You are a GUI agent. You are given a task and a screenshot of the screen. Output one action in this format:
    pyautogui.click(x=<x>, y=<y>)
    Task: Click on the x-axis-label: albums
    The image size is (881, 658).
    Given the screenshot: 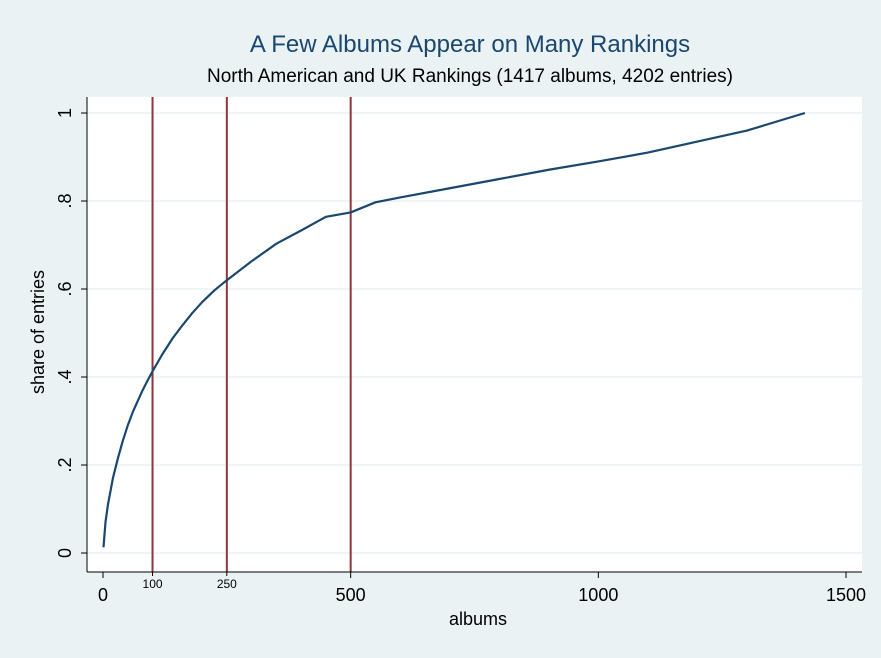 What is the action you would take?
    pyautogui.click(x=478, y=619)
    